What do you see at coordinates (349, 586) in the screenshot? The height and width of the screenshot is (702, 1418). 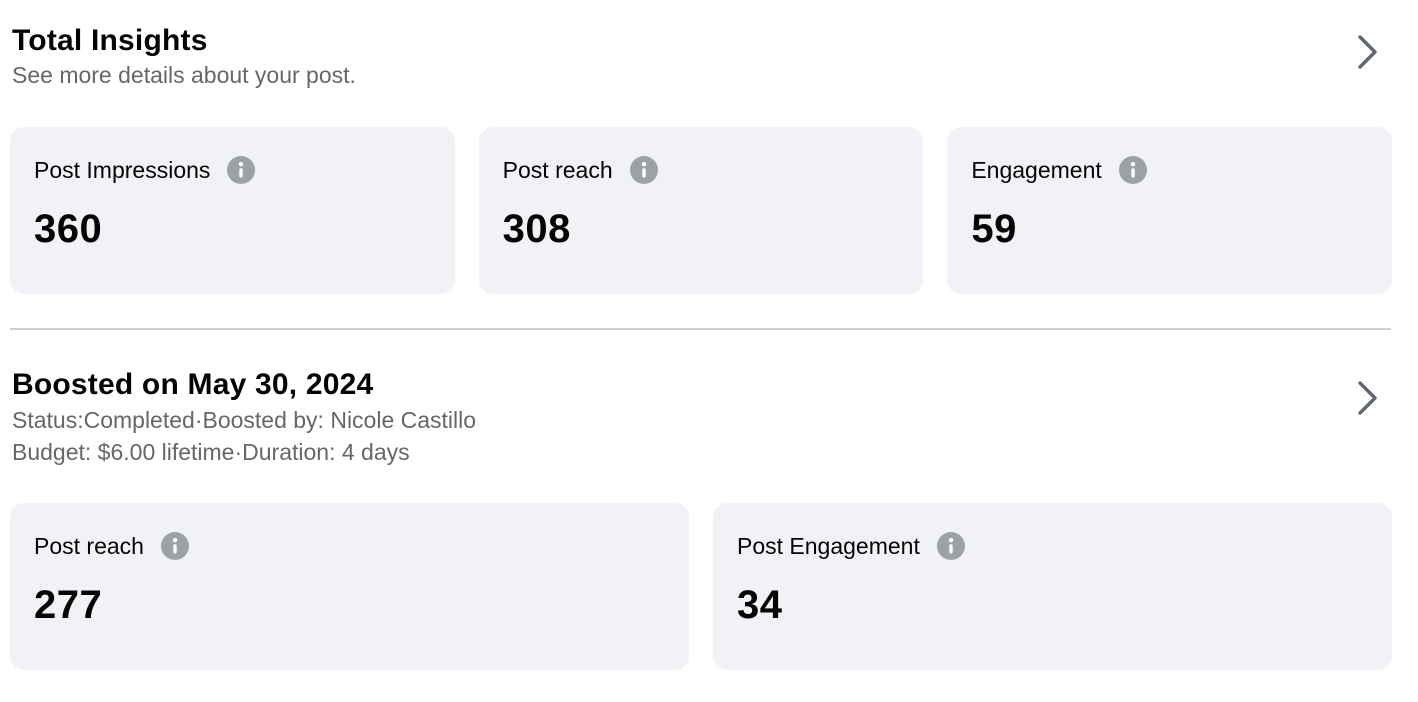 I see `stat-card-boosted-post-reach: Post reach 277` at bounding box center [349, 586].